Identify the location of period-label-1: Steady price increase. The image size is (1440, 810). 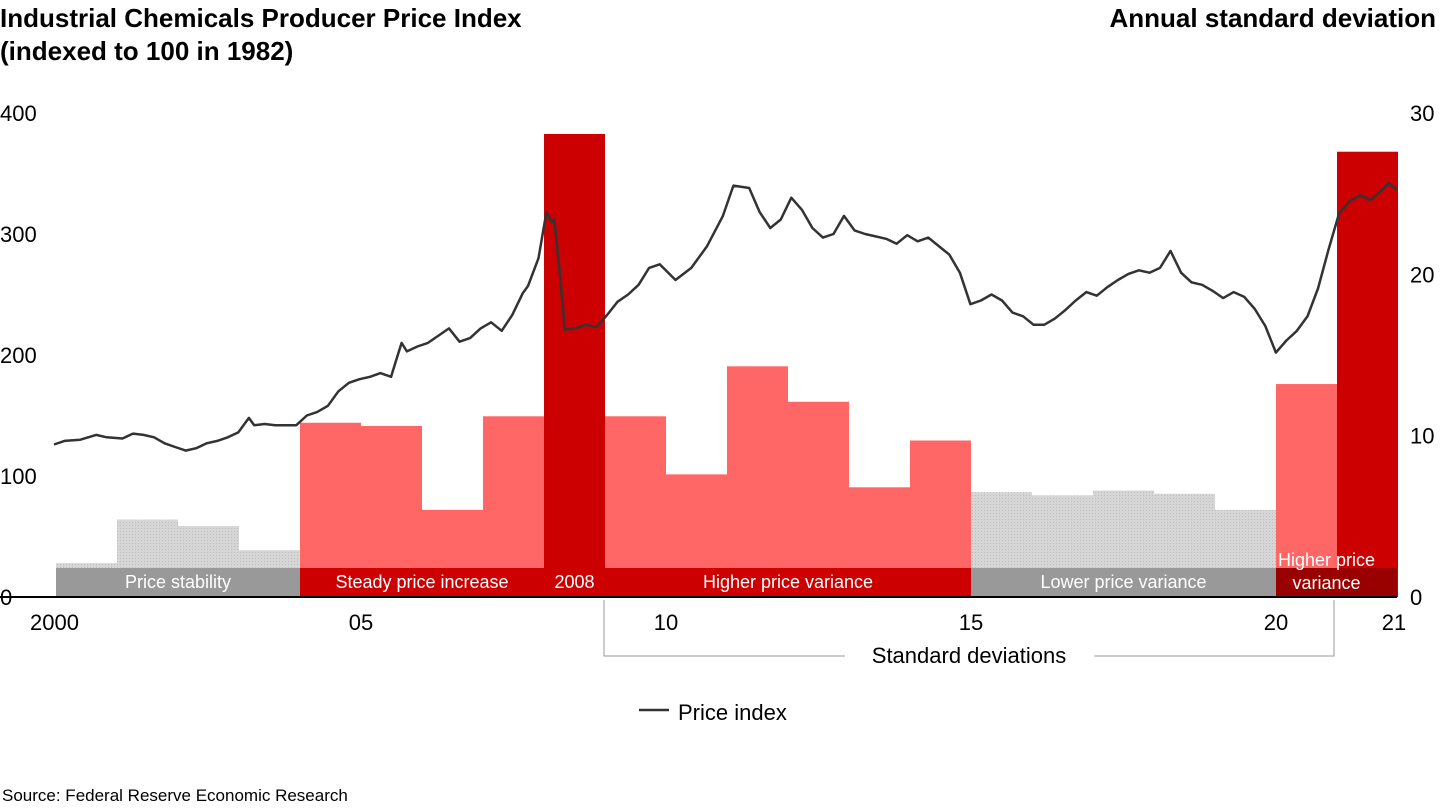
(421, 582).